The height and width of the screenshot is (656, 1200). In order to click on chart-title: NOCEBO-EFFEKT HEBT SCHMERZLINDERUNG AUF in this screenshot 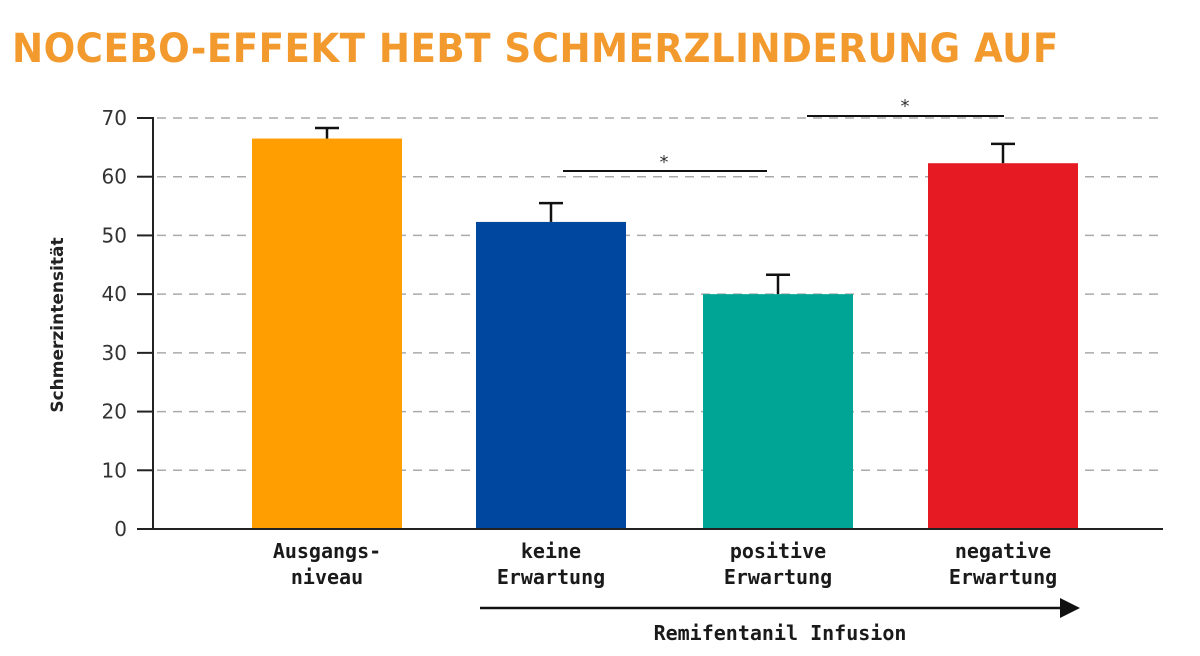, I will do `click(535, 49)`.